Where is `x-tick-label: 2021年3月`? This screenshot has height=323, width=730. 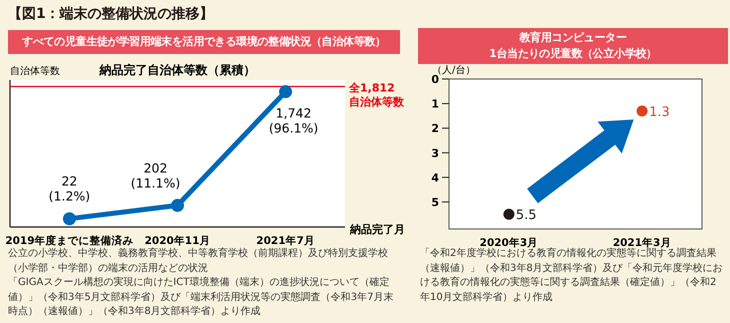 x-tick-label: 2021年3月 is located at coordinates (642, 242).